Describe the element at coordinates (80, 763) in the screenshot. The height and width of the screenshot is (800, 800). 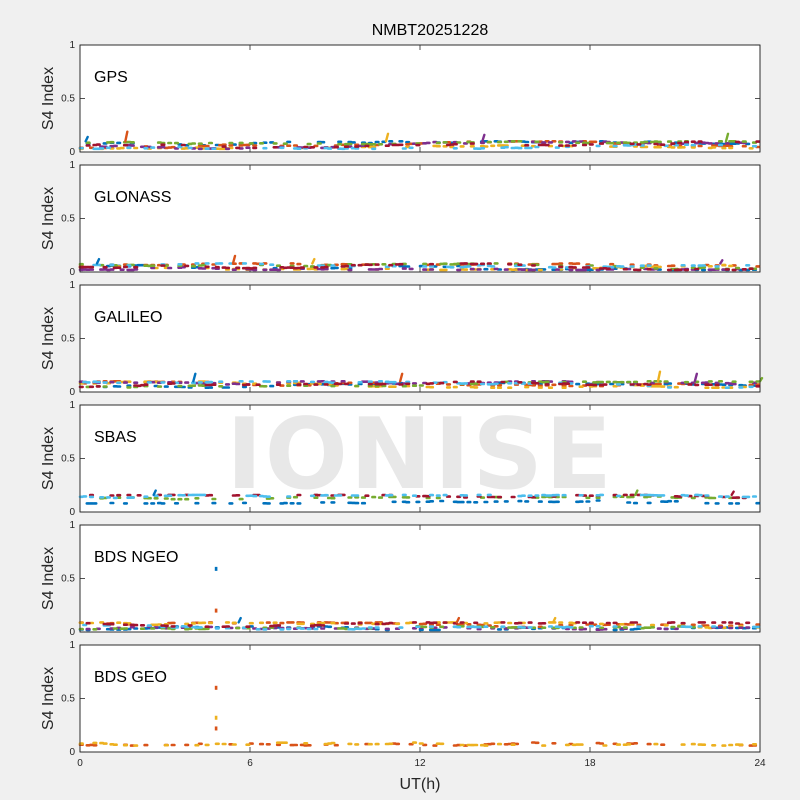
I see `x-tick-label: 0` at that location.